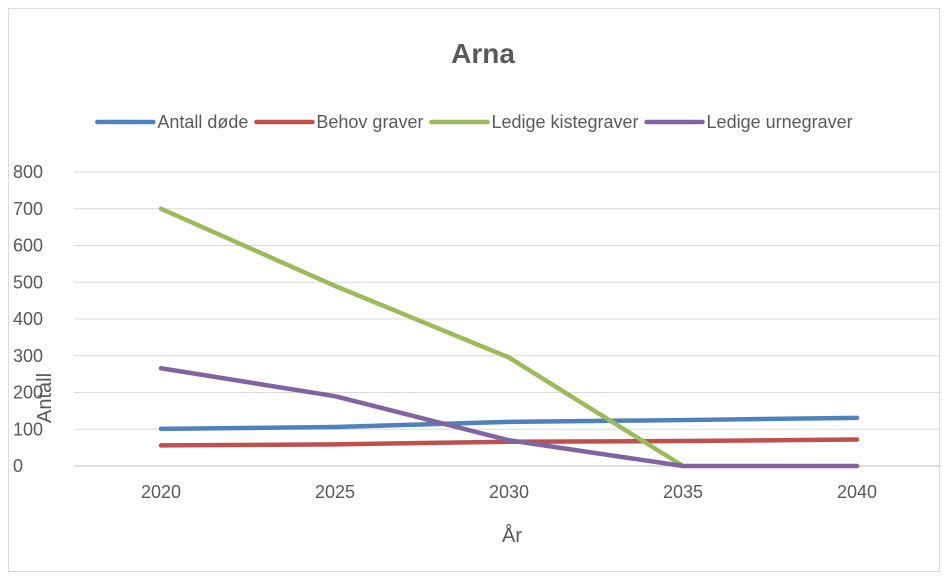  Describe the element at coordinates (18, 466) in the screenshot. I see `y-tick-label: 0` at that location.